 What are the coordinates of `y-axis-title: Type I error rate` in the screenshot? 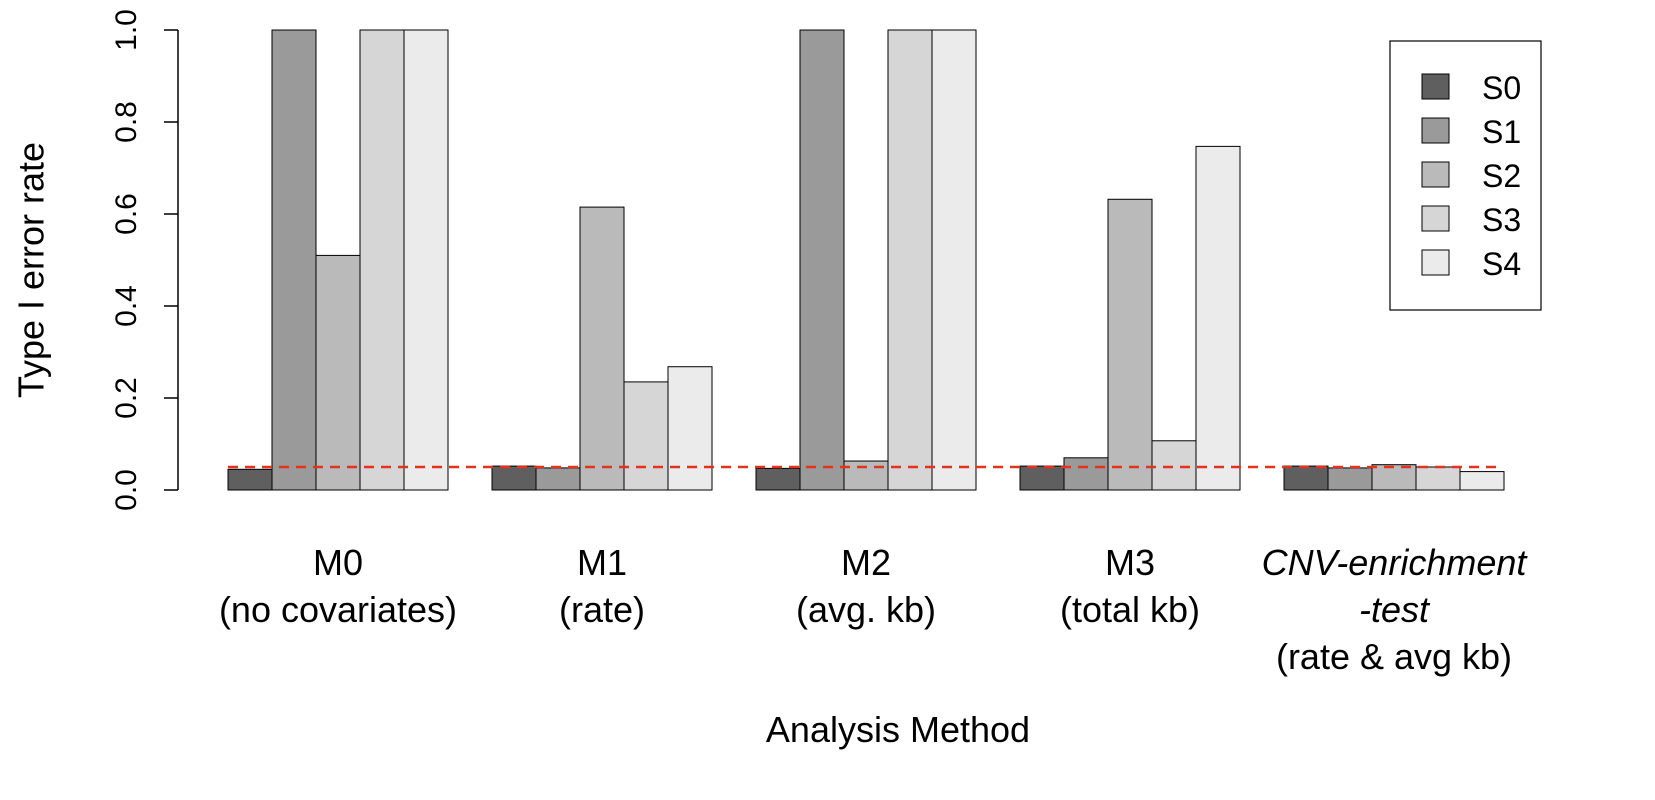 It's located at (31, 270).